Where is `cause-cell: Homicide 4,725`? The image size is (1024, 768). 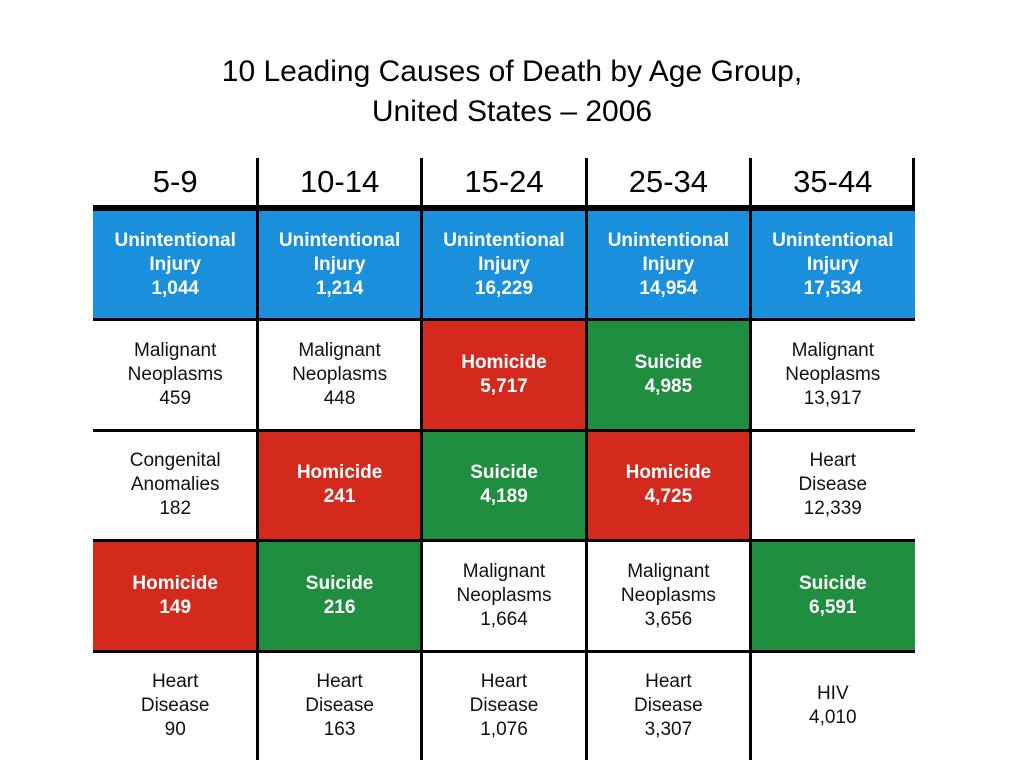
cause-cell: Homicide 4,725 is located at coordinates (668, 485).